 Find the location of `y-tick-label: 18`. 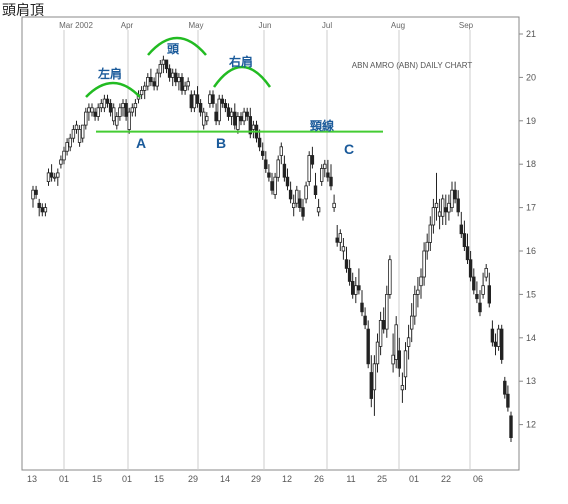

y-tick-label: 18 is located at coordinates (531, 164).